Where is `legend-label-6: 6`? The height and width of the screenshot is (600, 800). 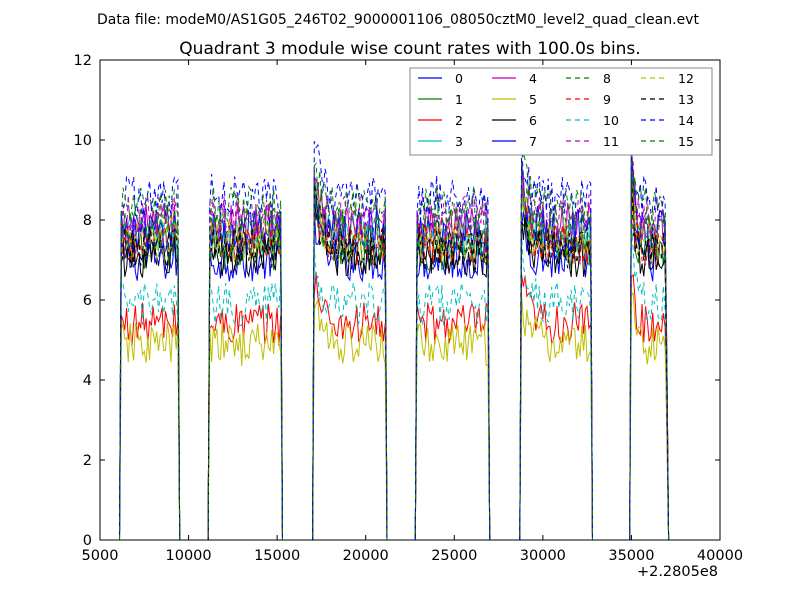 legend-label-6: 6 is located at coordinates (533, 120).